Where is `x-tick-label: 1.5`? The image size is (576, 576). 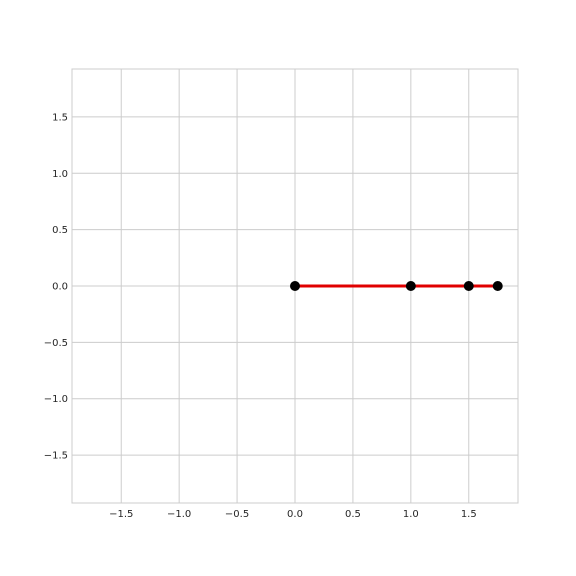 x-tick-label: 1.5 is located at coordinates (469, 514).